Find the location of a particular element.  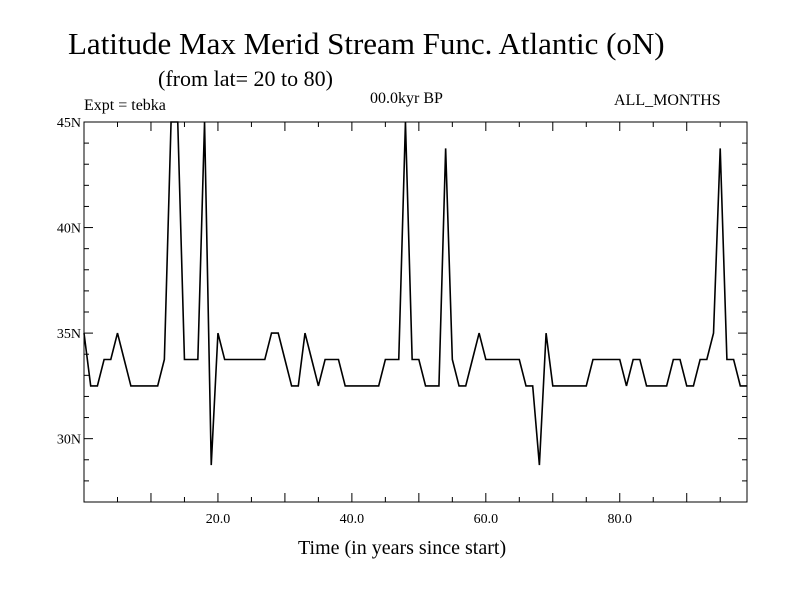

period-label: 00.0kyr BP is located at coordinates (406, 98).